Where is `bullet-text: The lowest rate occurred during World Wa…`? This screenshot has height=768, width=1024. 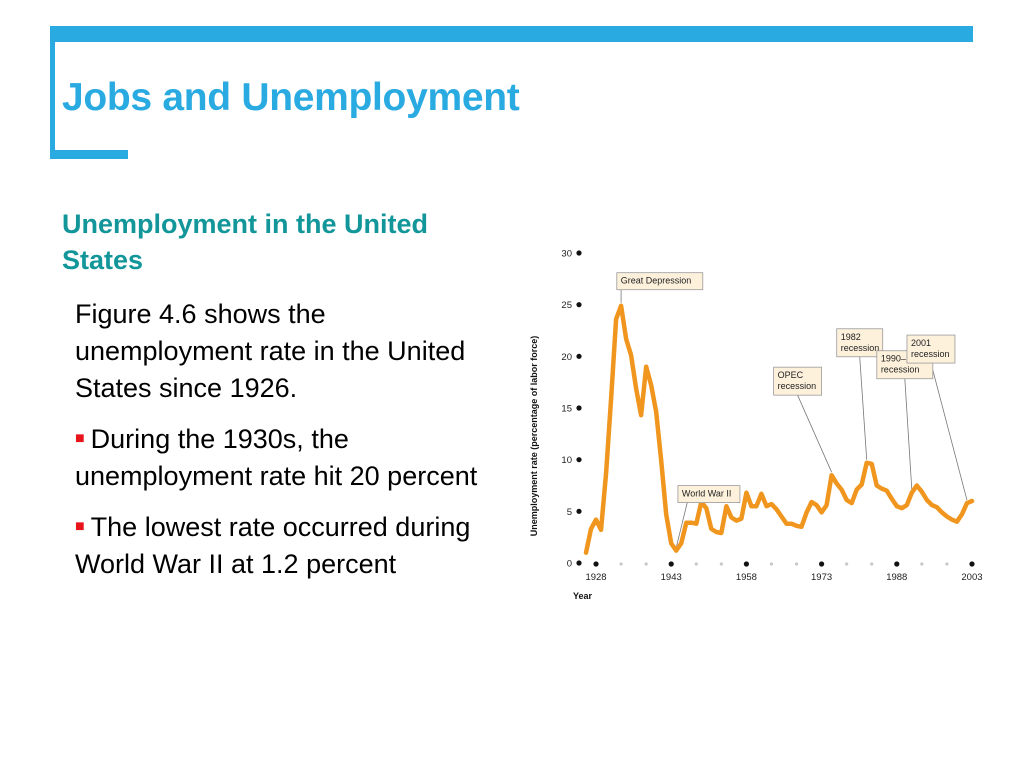
bullet-text: The lowest rate occurred during World Wa… is located at coordinates (273, 545).